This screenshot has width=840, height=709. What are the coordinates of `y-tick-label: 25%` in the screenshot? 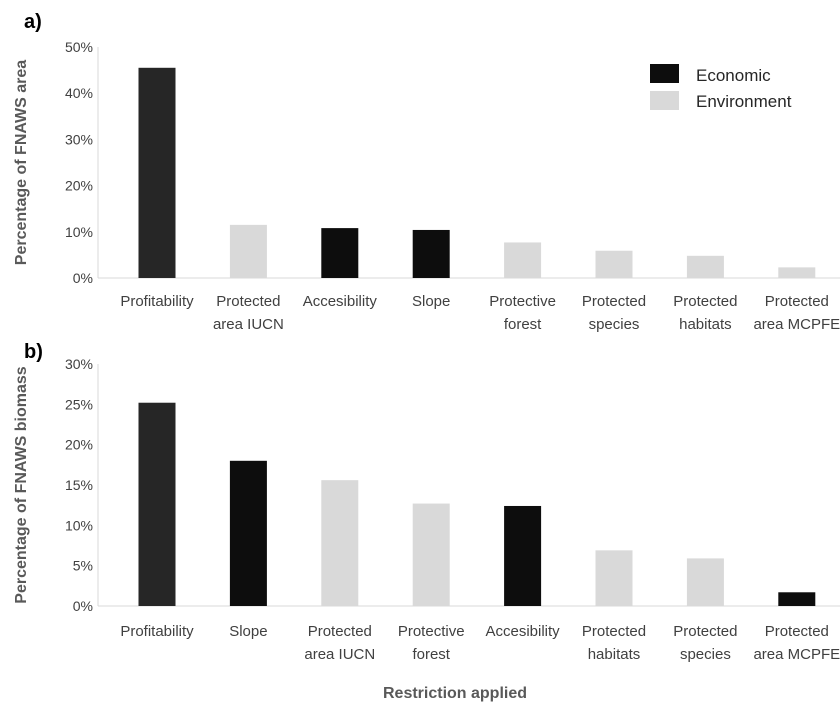 It's located at (79, 404).